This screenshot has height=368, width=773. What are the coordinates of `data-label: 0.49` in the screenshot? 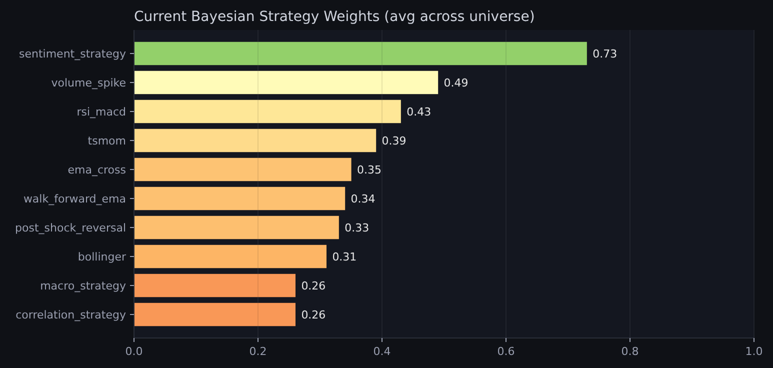 It's located at (456, 83).